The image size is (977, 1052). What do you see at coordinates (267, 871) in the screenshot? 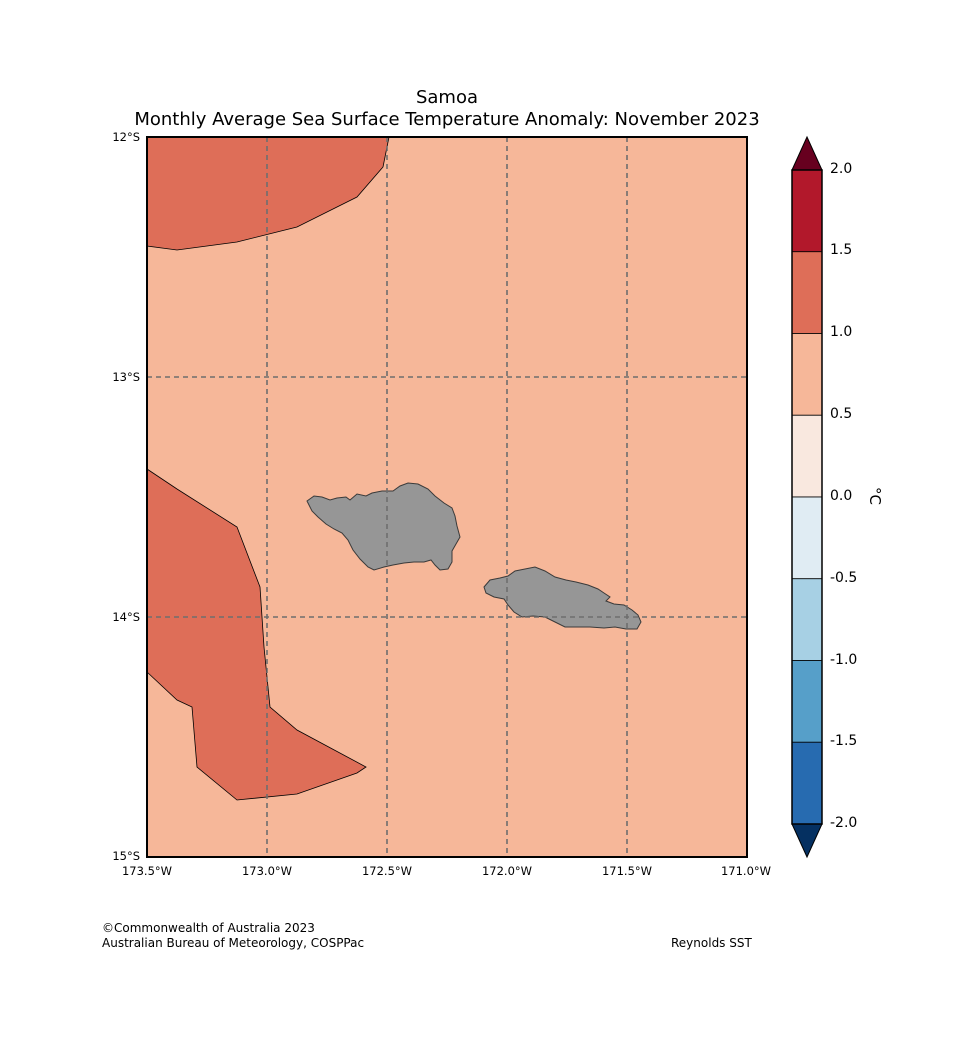
I see `lon-label: 173.0°W` at bounding box center [267, 871].